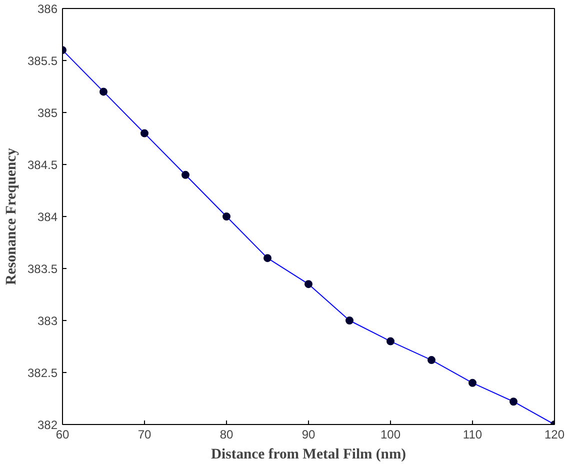 Image resolution: width=574 pixels, height=465 pixels. I want to click on y-tick-label: 383.5, so click(42, 269).